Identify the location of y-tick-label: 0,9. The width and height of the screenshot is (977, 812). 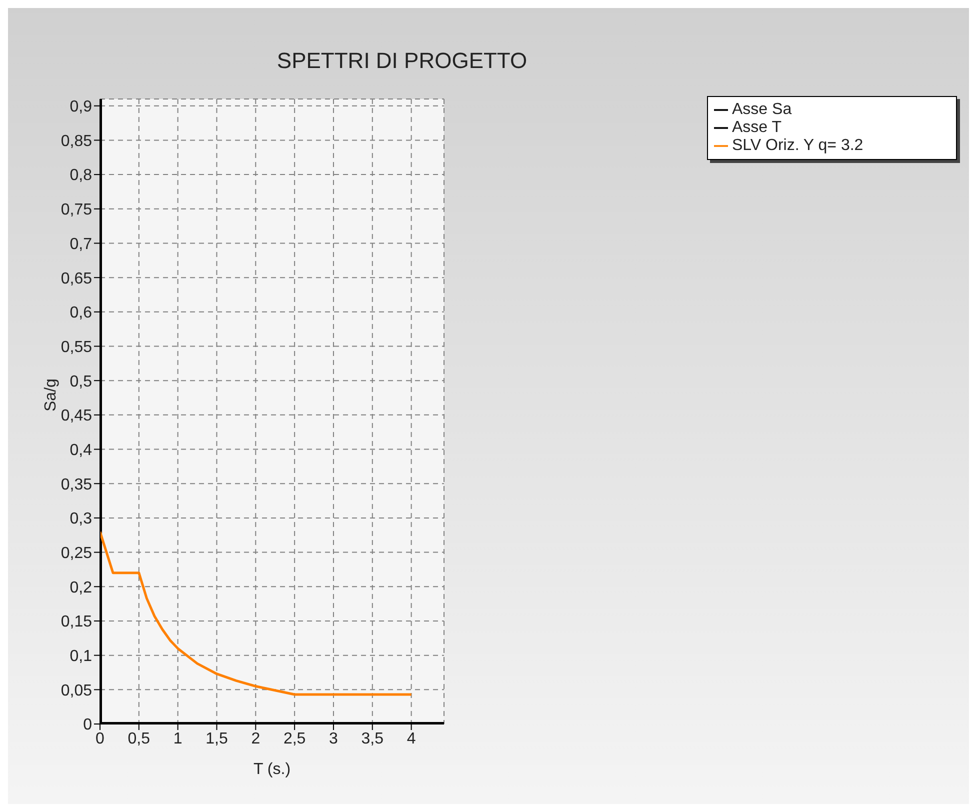
(81, 107).